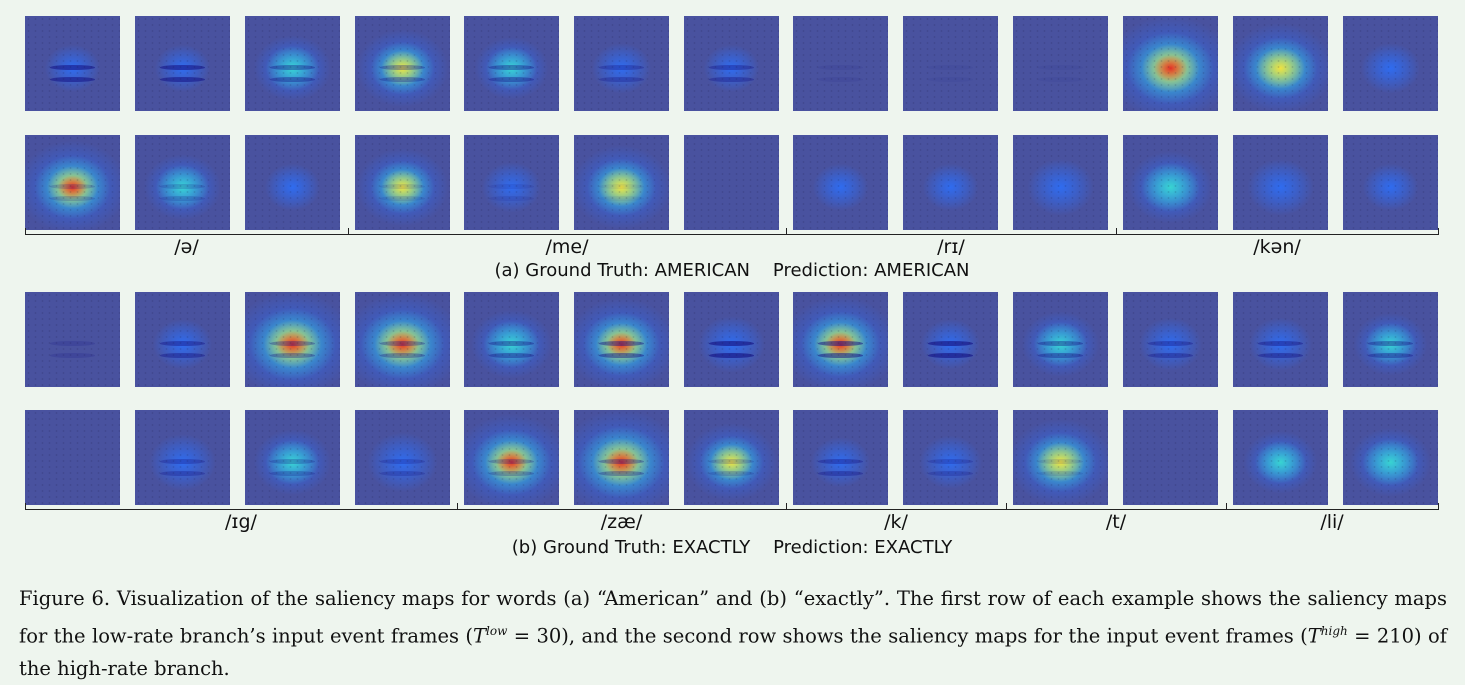  Describe the element at coordinates (292, 457) in the screenshot. I see `saliency-tile-b-row2-col3` at that location.